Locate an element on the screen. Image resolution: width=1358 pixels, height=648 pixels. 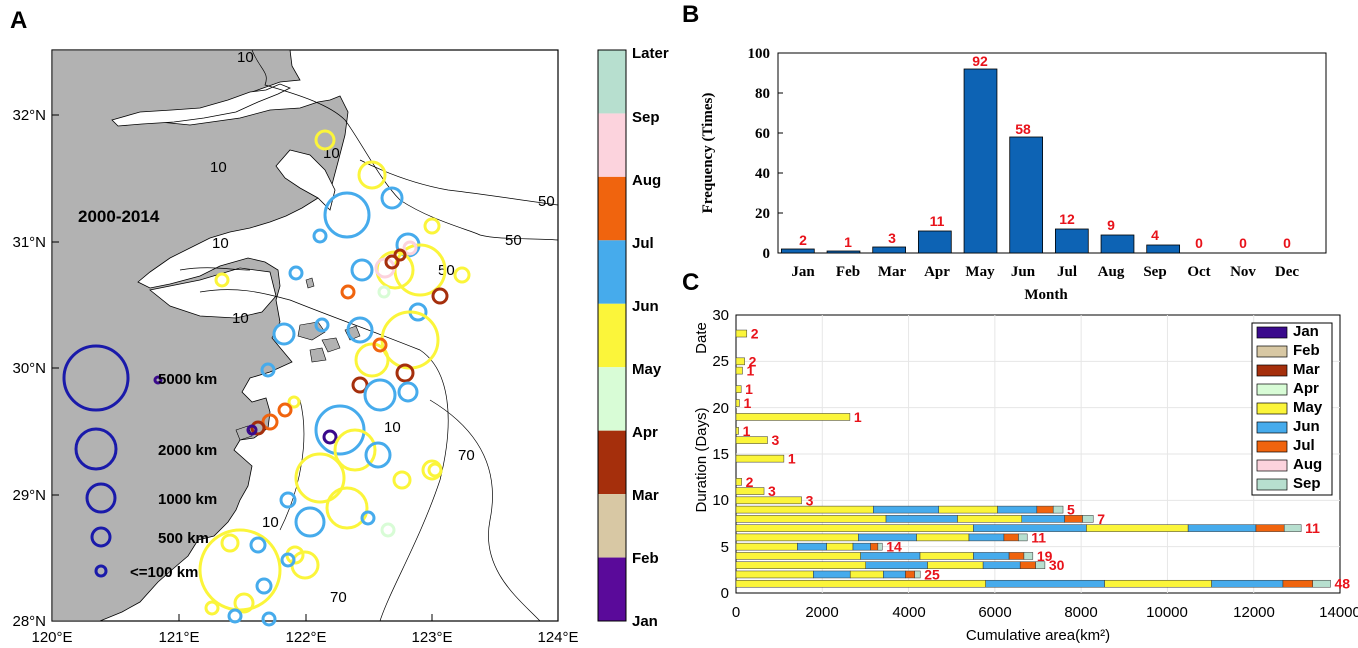
lat-tick: 30°N is located at coordinates (29, 368).